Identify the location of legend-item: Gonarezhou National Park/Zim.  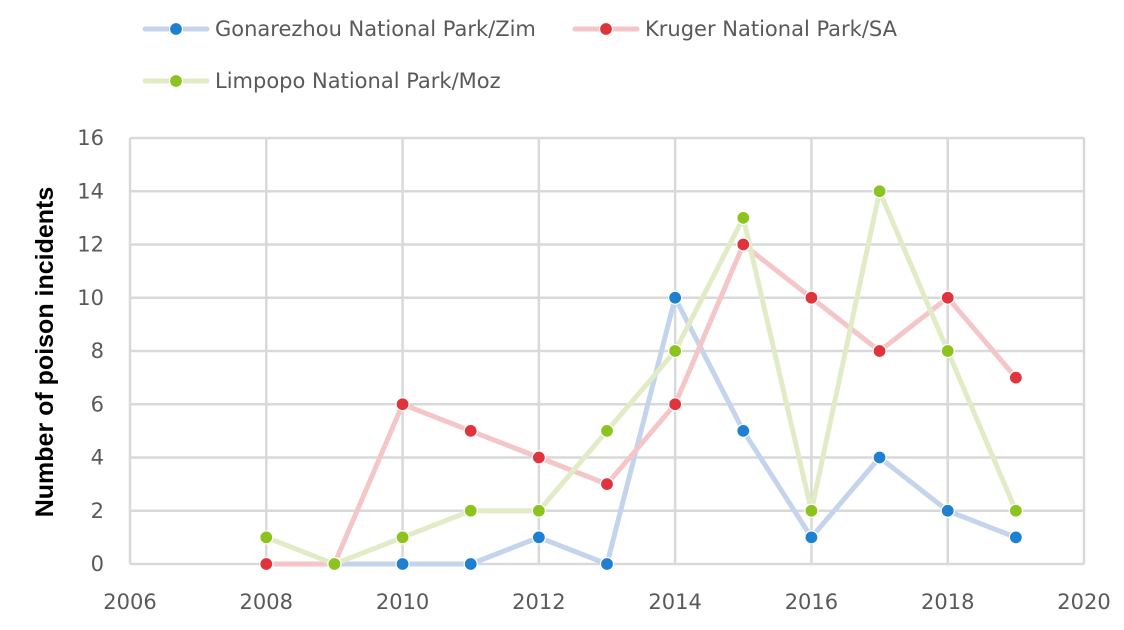
(339, 29).